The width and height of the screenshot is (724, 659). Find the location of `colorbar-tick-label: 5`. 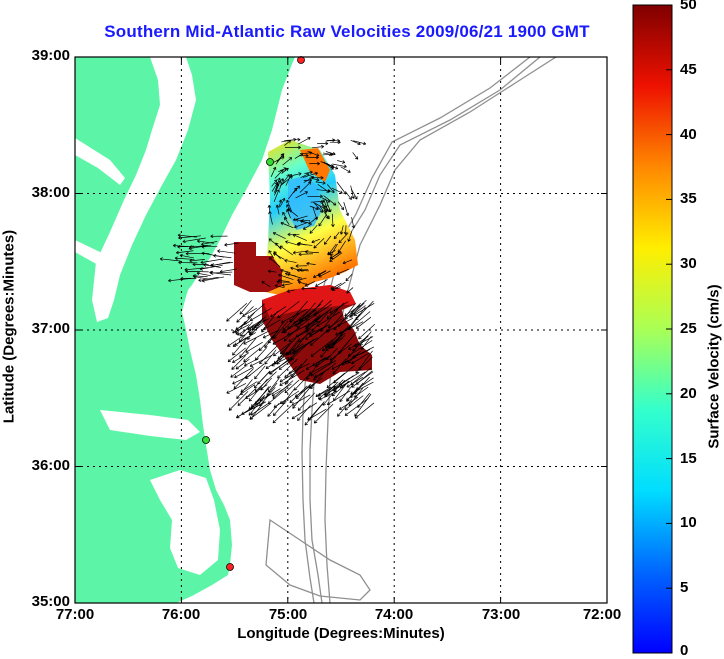

colorbar-tick-label: 5 is located at coordinates (684, 587).